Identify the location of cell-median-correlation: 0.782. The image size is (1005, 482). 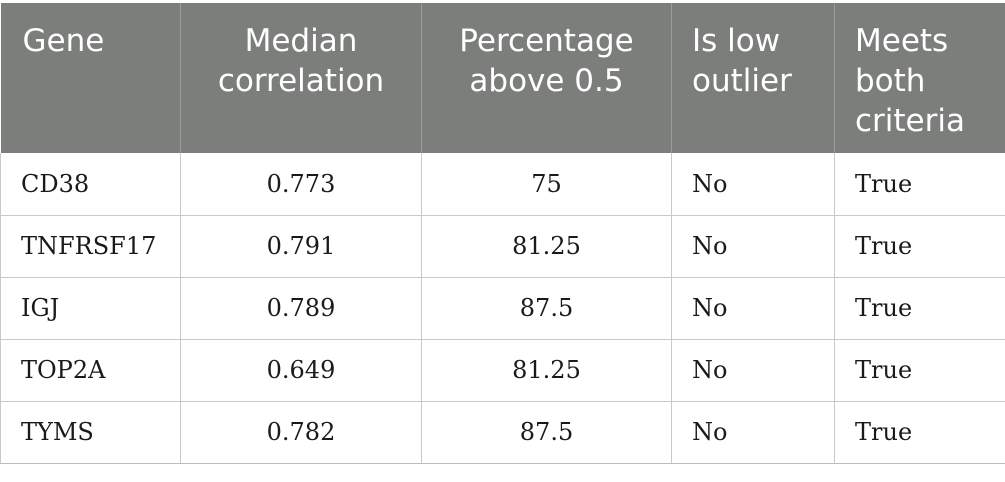
(301, 432).